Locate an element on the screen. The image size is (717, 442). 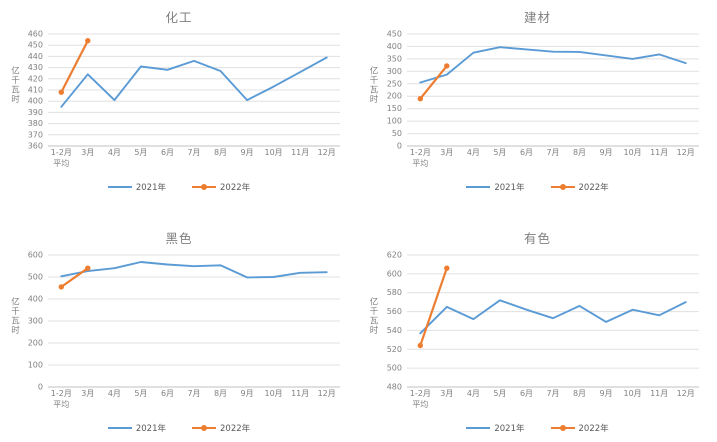
svg-text: 560 is located at coordinates (393, 311).